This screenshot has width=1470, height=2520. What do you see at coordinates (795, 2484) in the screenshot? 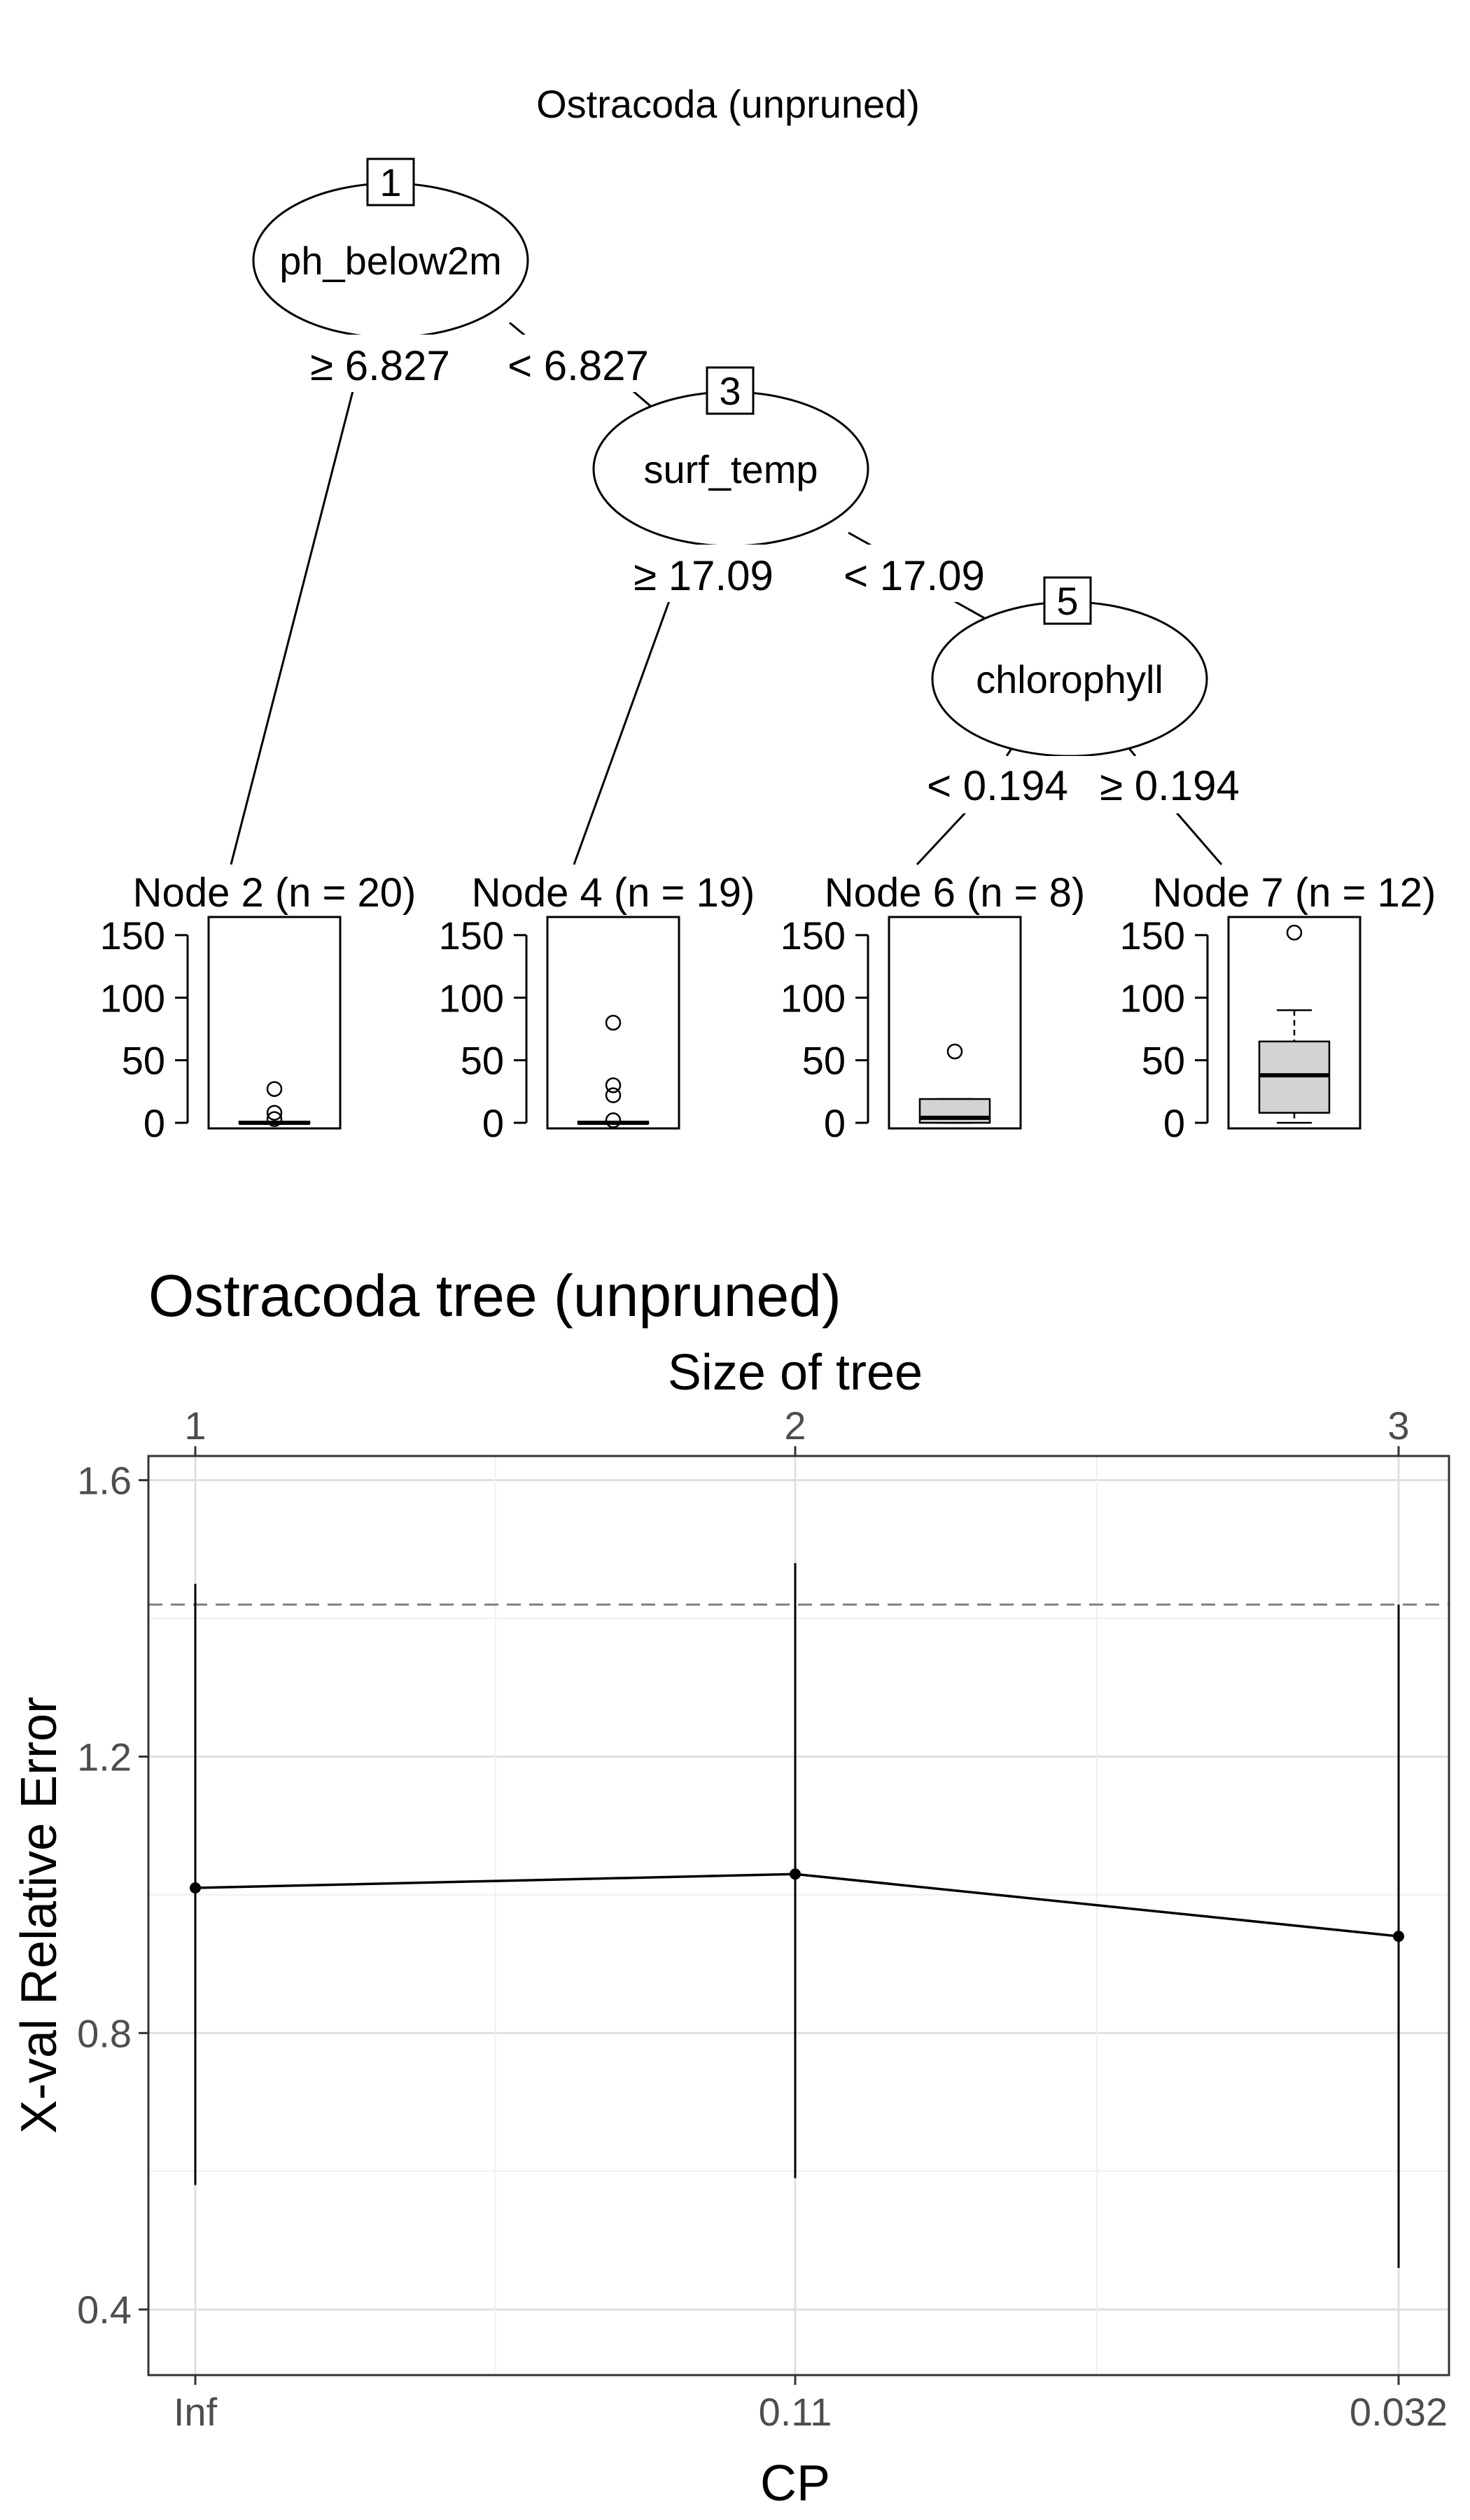
I see `x-axis-title: CP` at bounding box center [795, 2484].